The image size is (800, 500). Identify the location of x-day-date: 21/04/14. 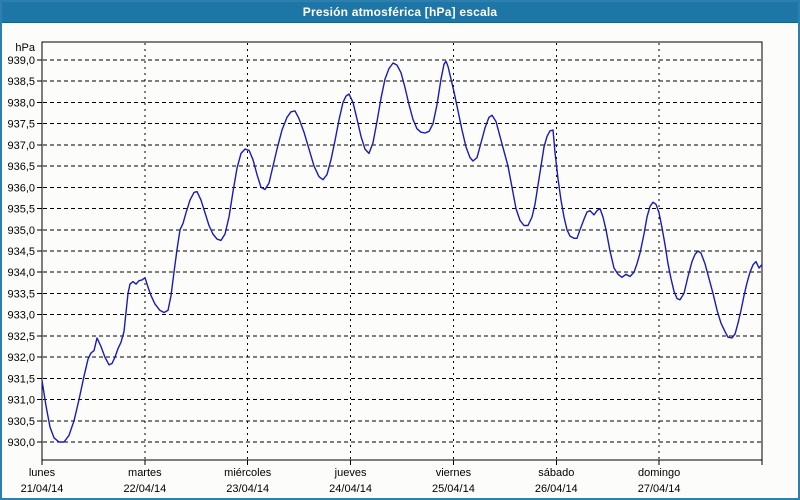
(42, 489).